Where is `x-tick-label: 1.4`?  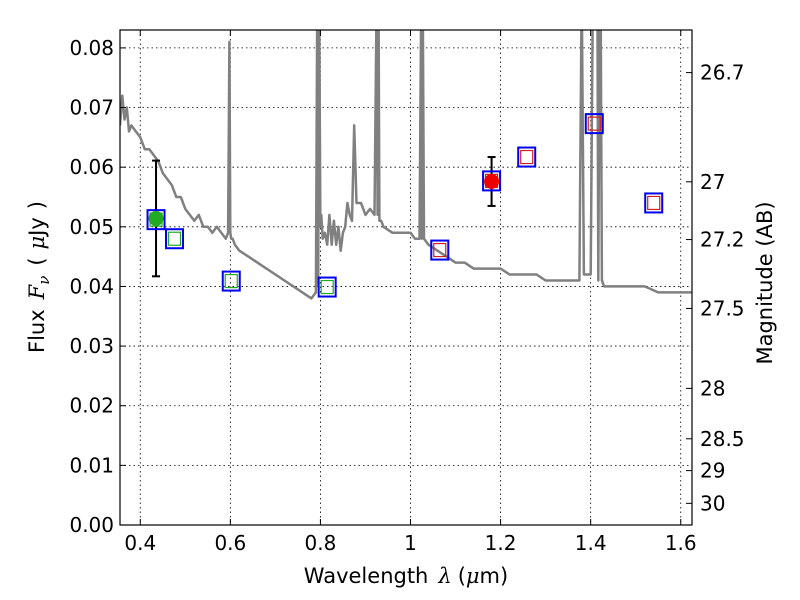
x-tick-label: 1.4 is located at coordinates (591, 543).